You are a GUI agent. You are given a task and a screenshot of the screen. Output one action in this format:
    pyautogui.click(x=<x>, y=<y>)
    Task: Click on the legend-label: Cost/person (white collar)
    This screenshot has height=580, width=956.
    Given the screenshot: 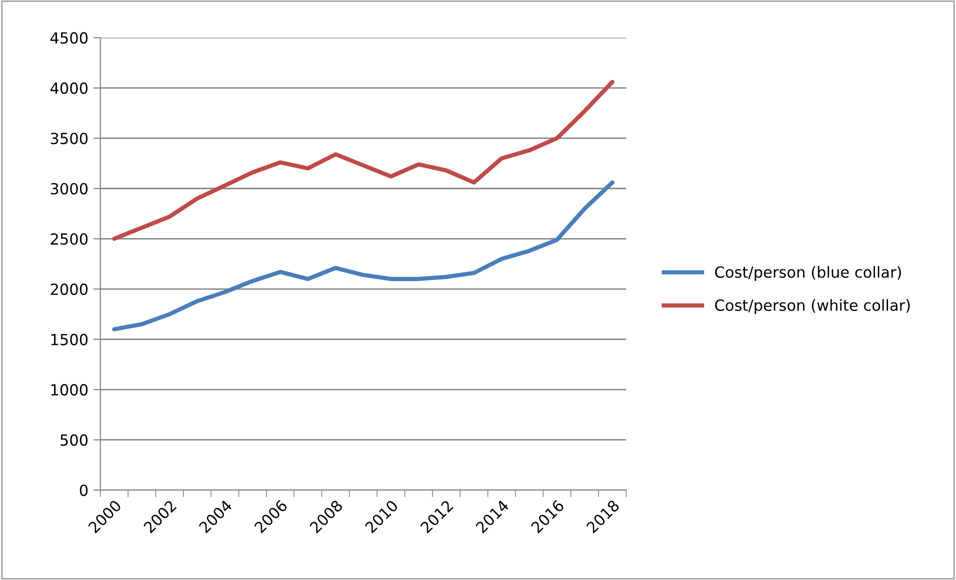 What is the action you would take?
    pyautogui.click(x=812, y=306)
    